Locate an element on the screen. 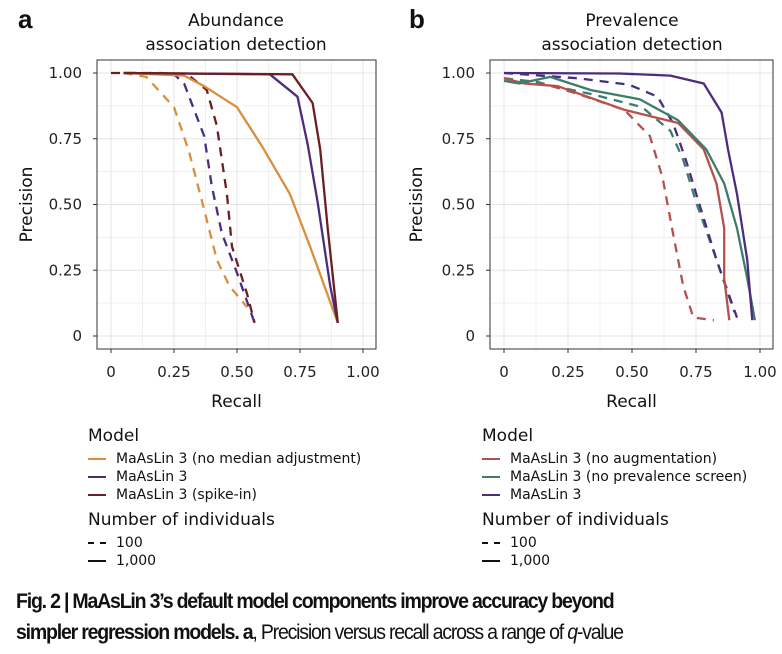 The image size is (782, 654). panel-a-title-line1: Abundance is located at coordinates (236, 21).